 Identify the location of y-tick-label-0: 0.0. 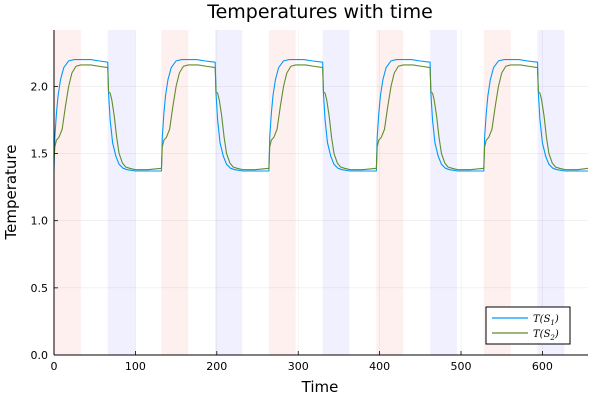
(40, 355).